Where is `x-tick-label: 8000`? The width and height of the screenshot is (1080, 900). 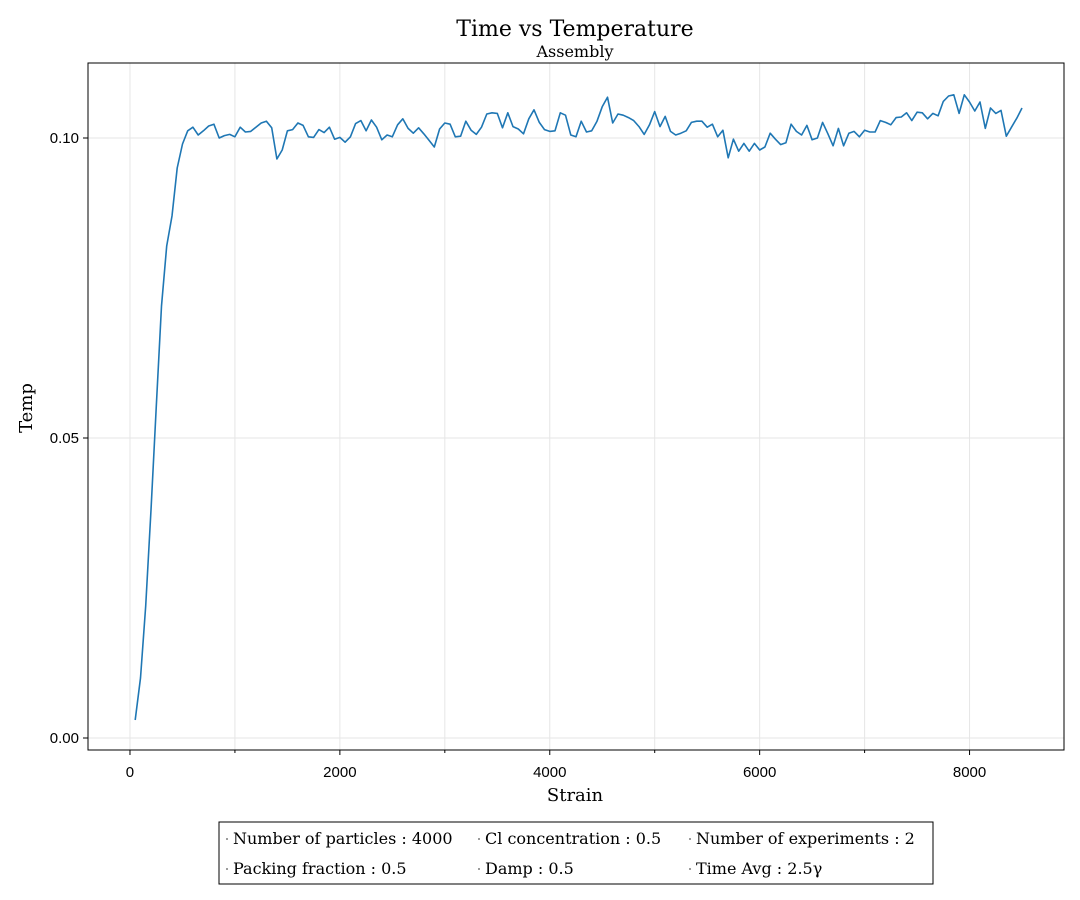 x-tick-label: 8000 is located at coordinates (969, 772).